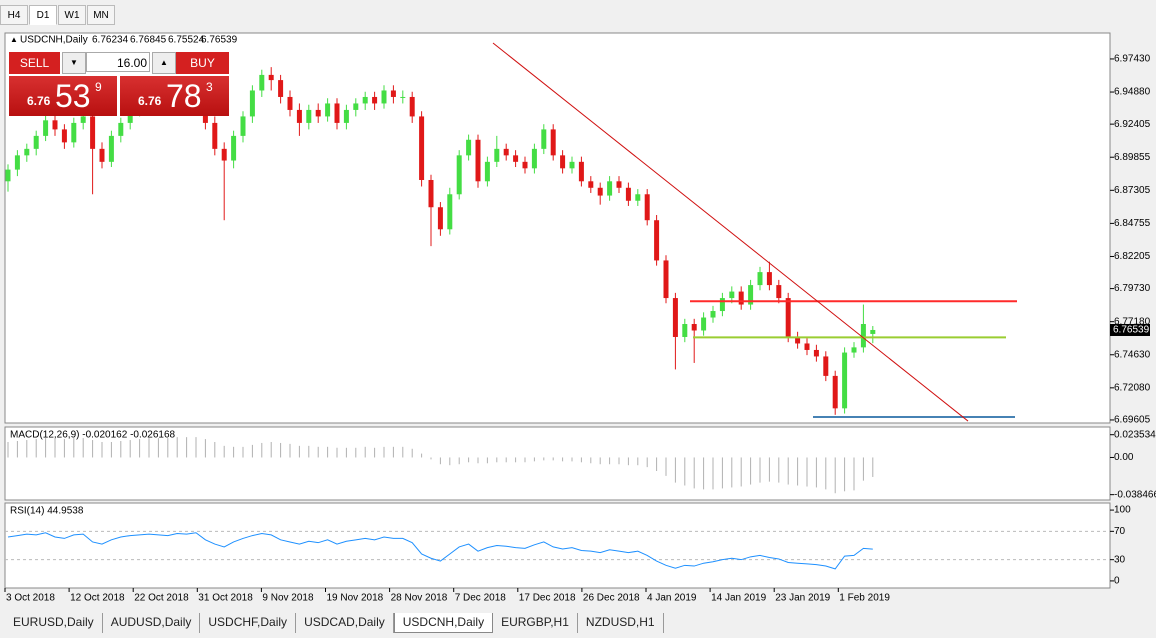  I want to click on ask-pips: 78, so click(184, 96).